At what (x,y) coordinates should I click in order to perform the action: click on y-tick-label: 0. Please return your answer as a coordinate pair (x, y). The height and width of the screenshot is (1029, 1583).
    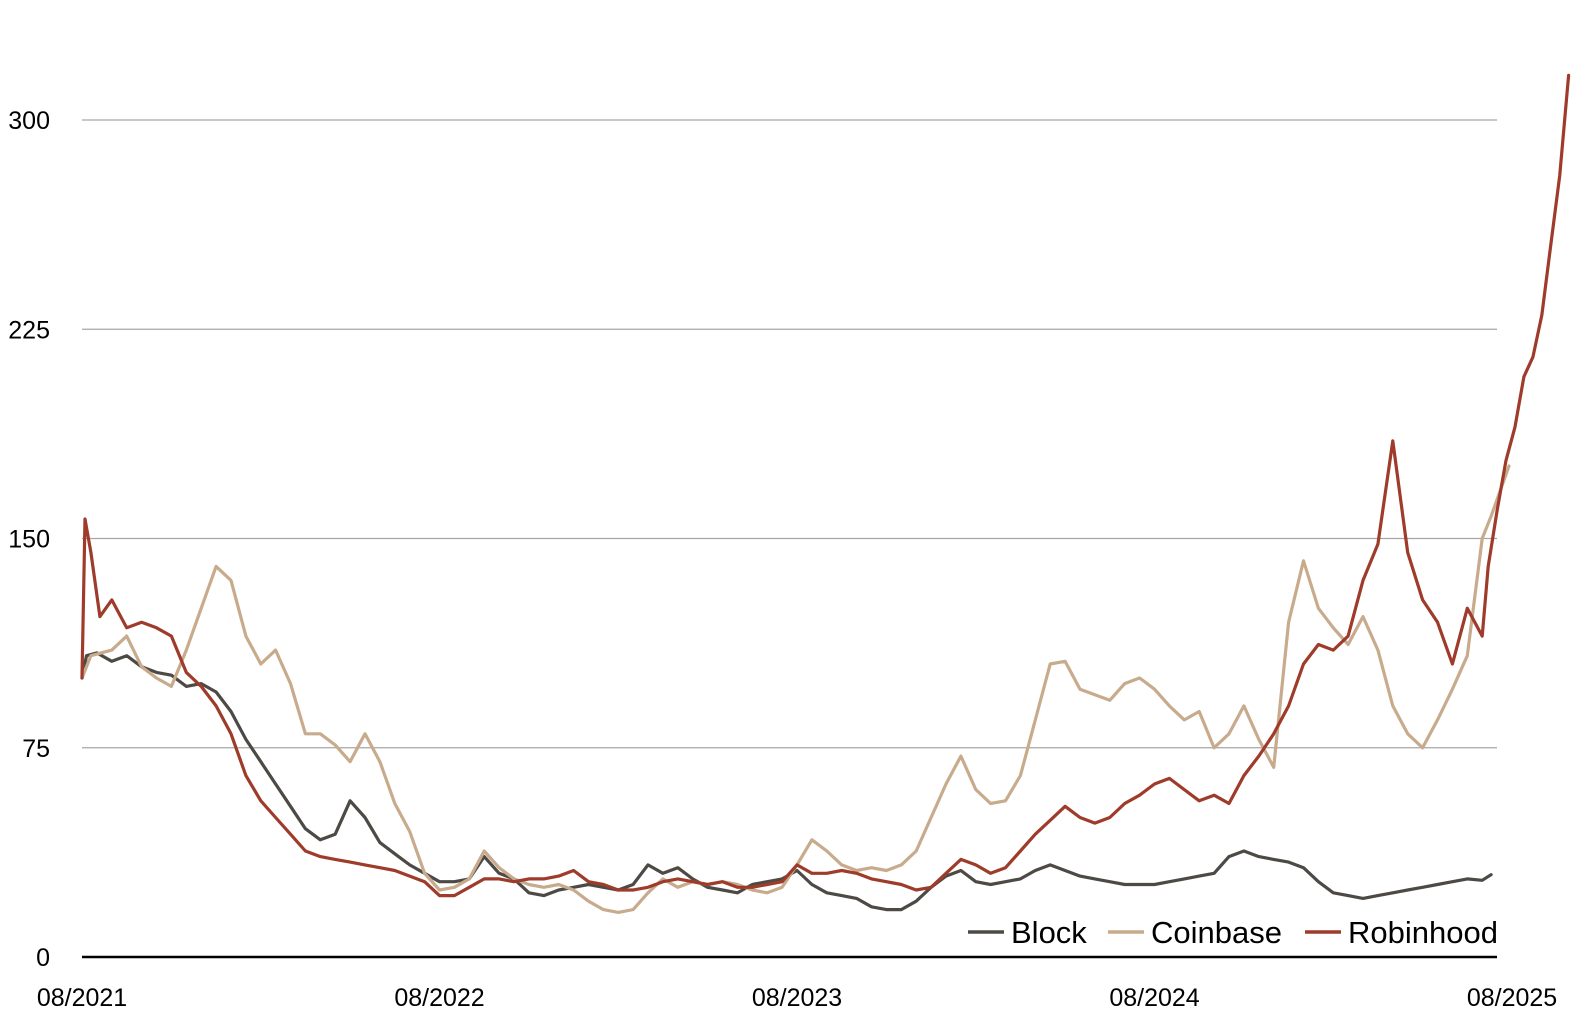
    Looking at the image, I should click on (43, 958).